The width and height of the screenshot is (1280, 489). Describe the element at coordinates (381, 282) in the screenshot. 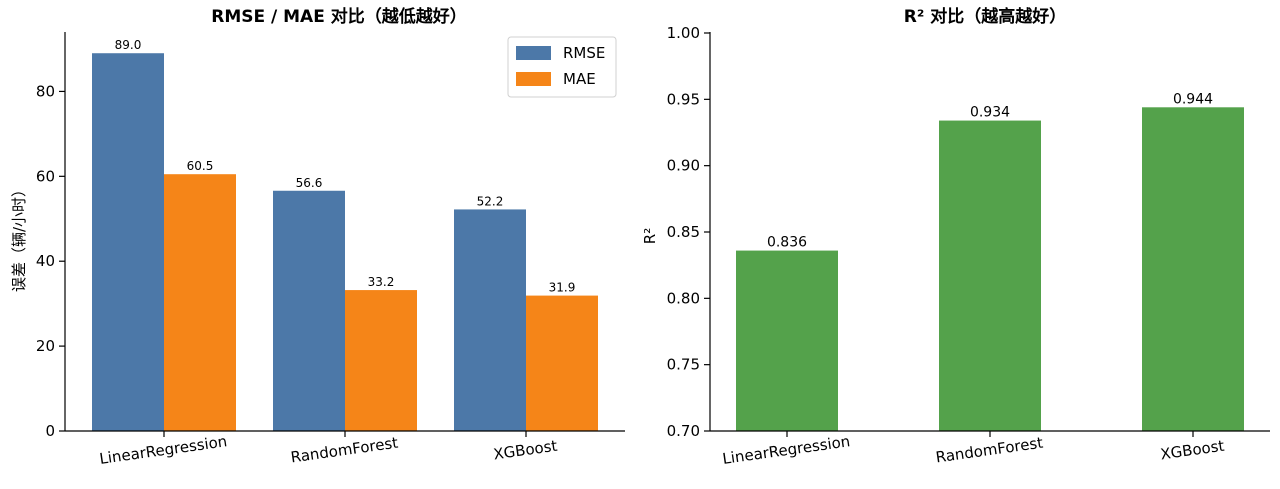

I see `chart1-data-label: 33.2` at that location.